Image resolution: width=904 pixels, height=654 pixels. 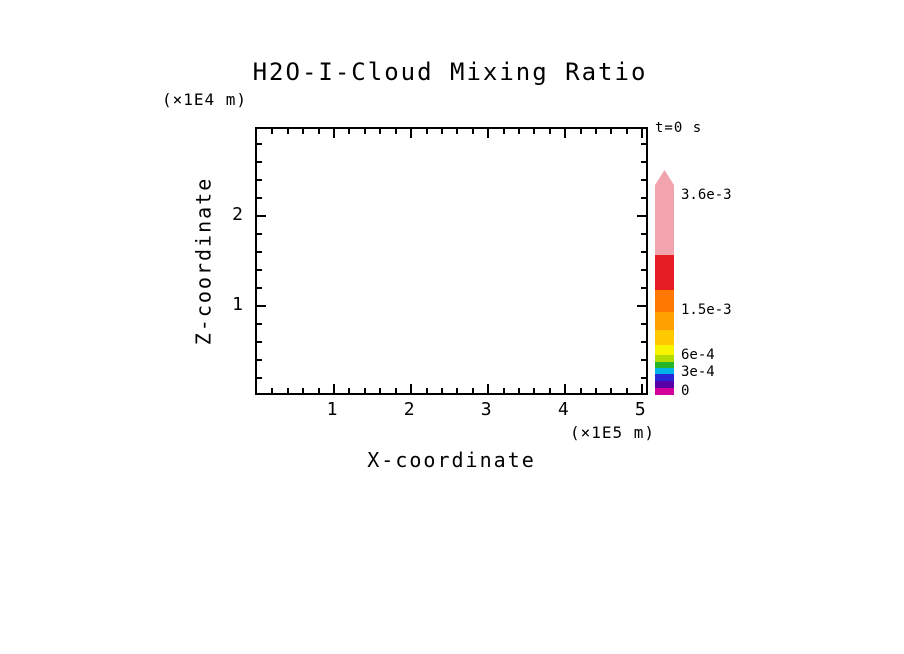 I want to click on time-label: t=0 s, so click(x=679, y=128).